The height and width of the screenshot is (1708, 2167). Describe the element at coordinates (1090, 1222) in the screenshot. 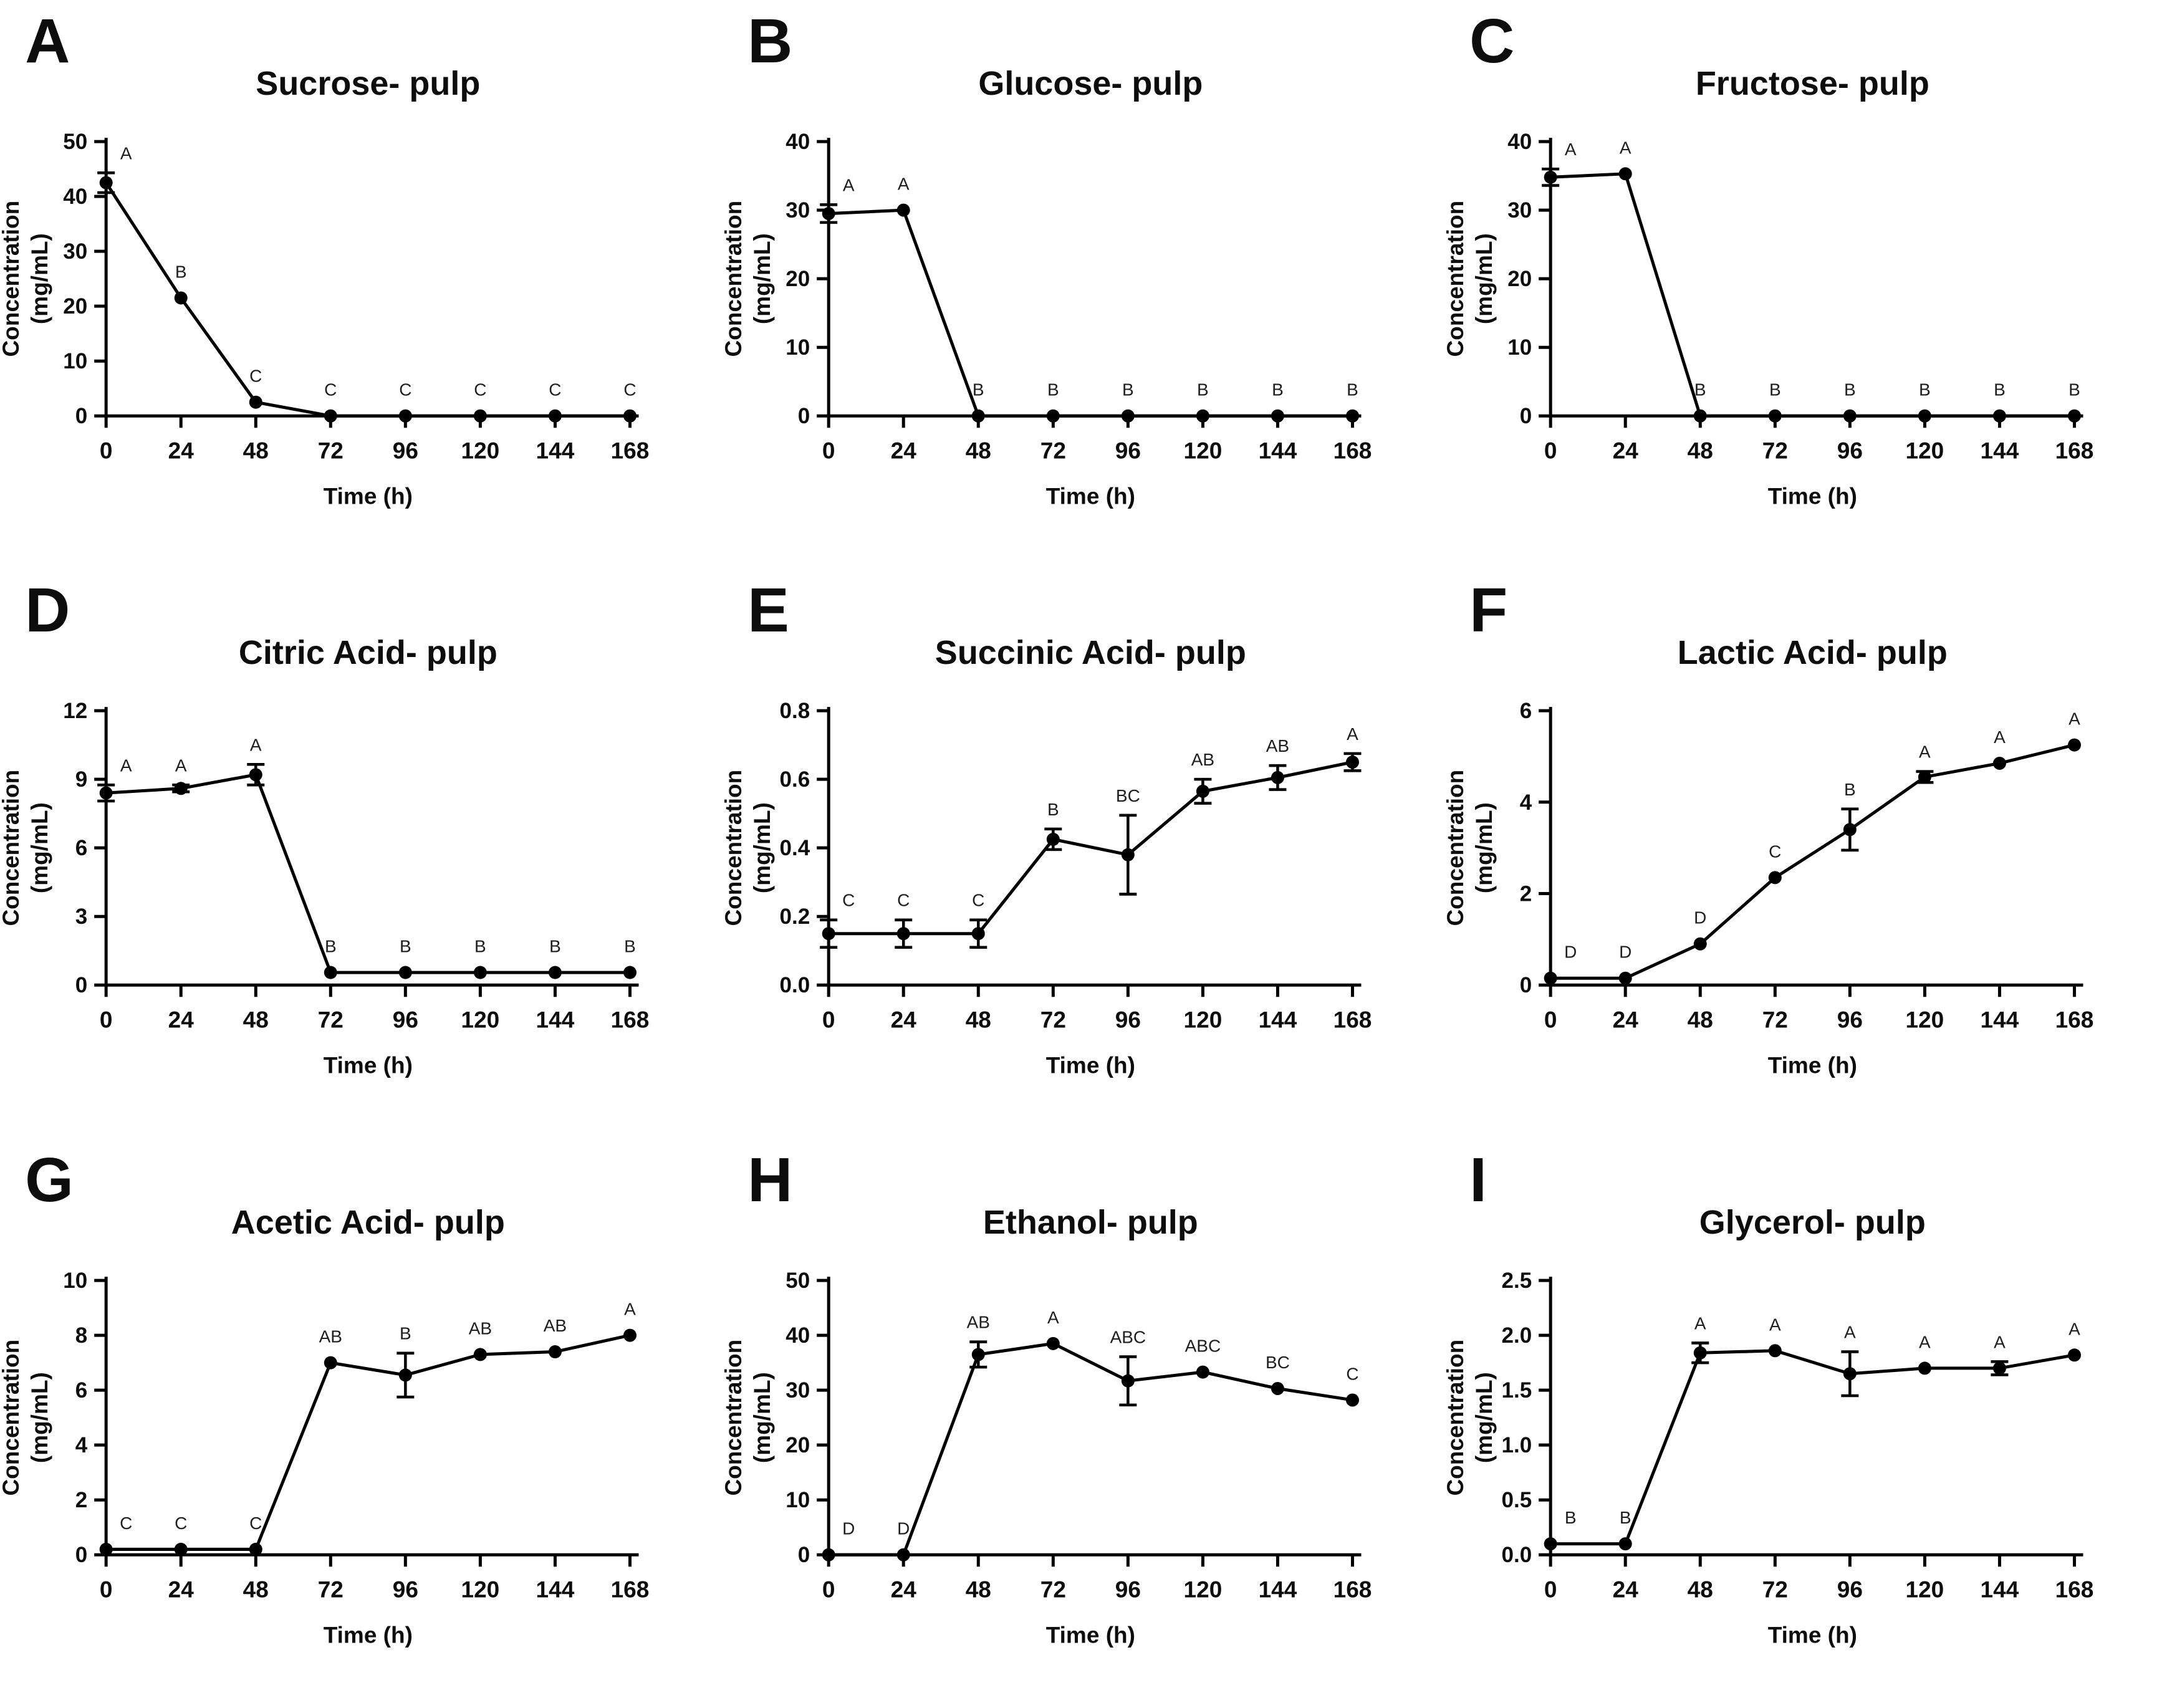

I see `chart-title: Ethanol- pulp` at that location.